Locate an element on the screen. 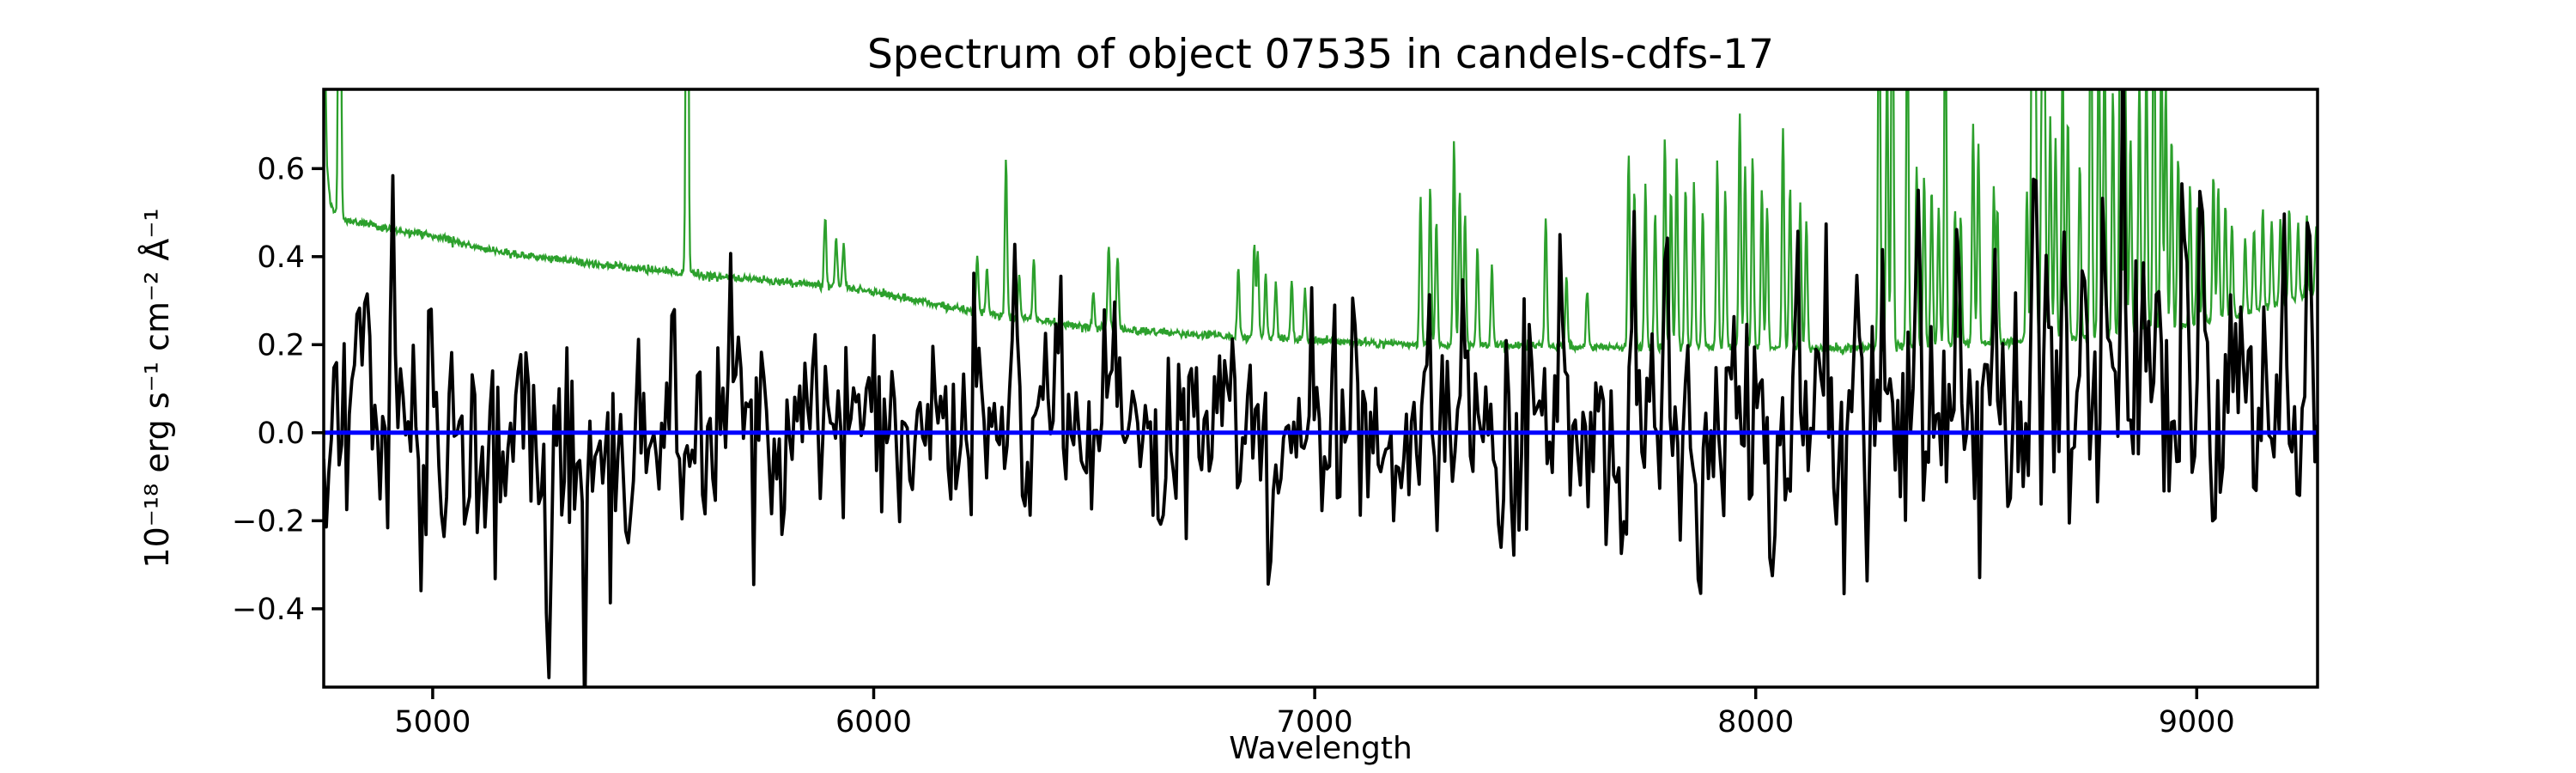 This screenshot has height=773, width=2576. y-tick-label: 0.0 is located at coordinates (281, 434).